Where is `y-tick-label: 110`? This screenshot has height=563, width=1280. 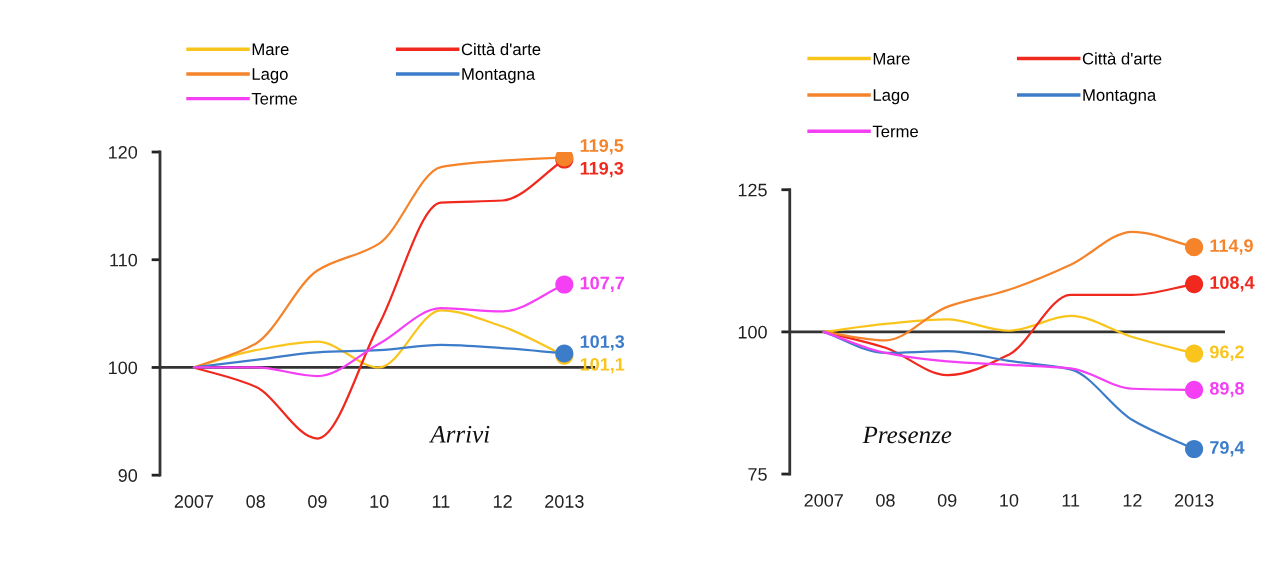 y-tick-label: 110 is located at coordinates (124, 260).